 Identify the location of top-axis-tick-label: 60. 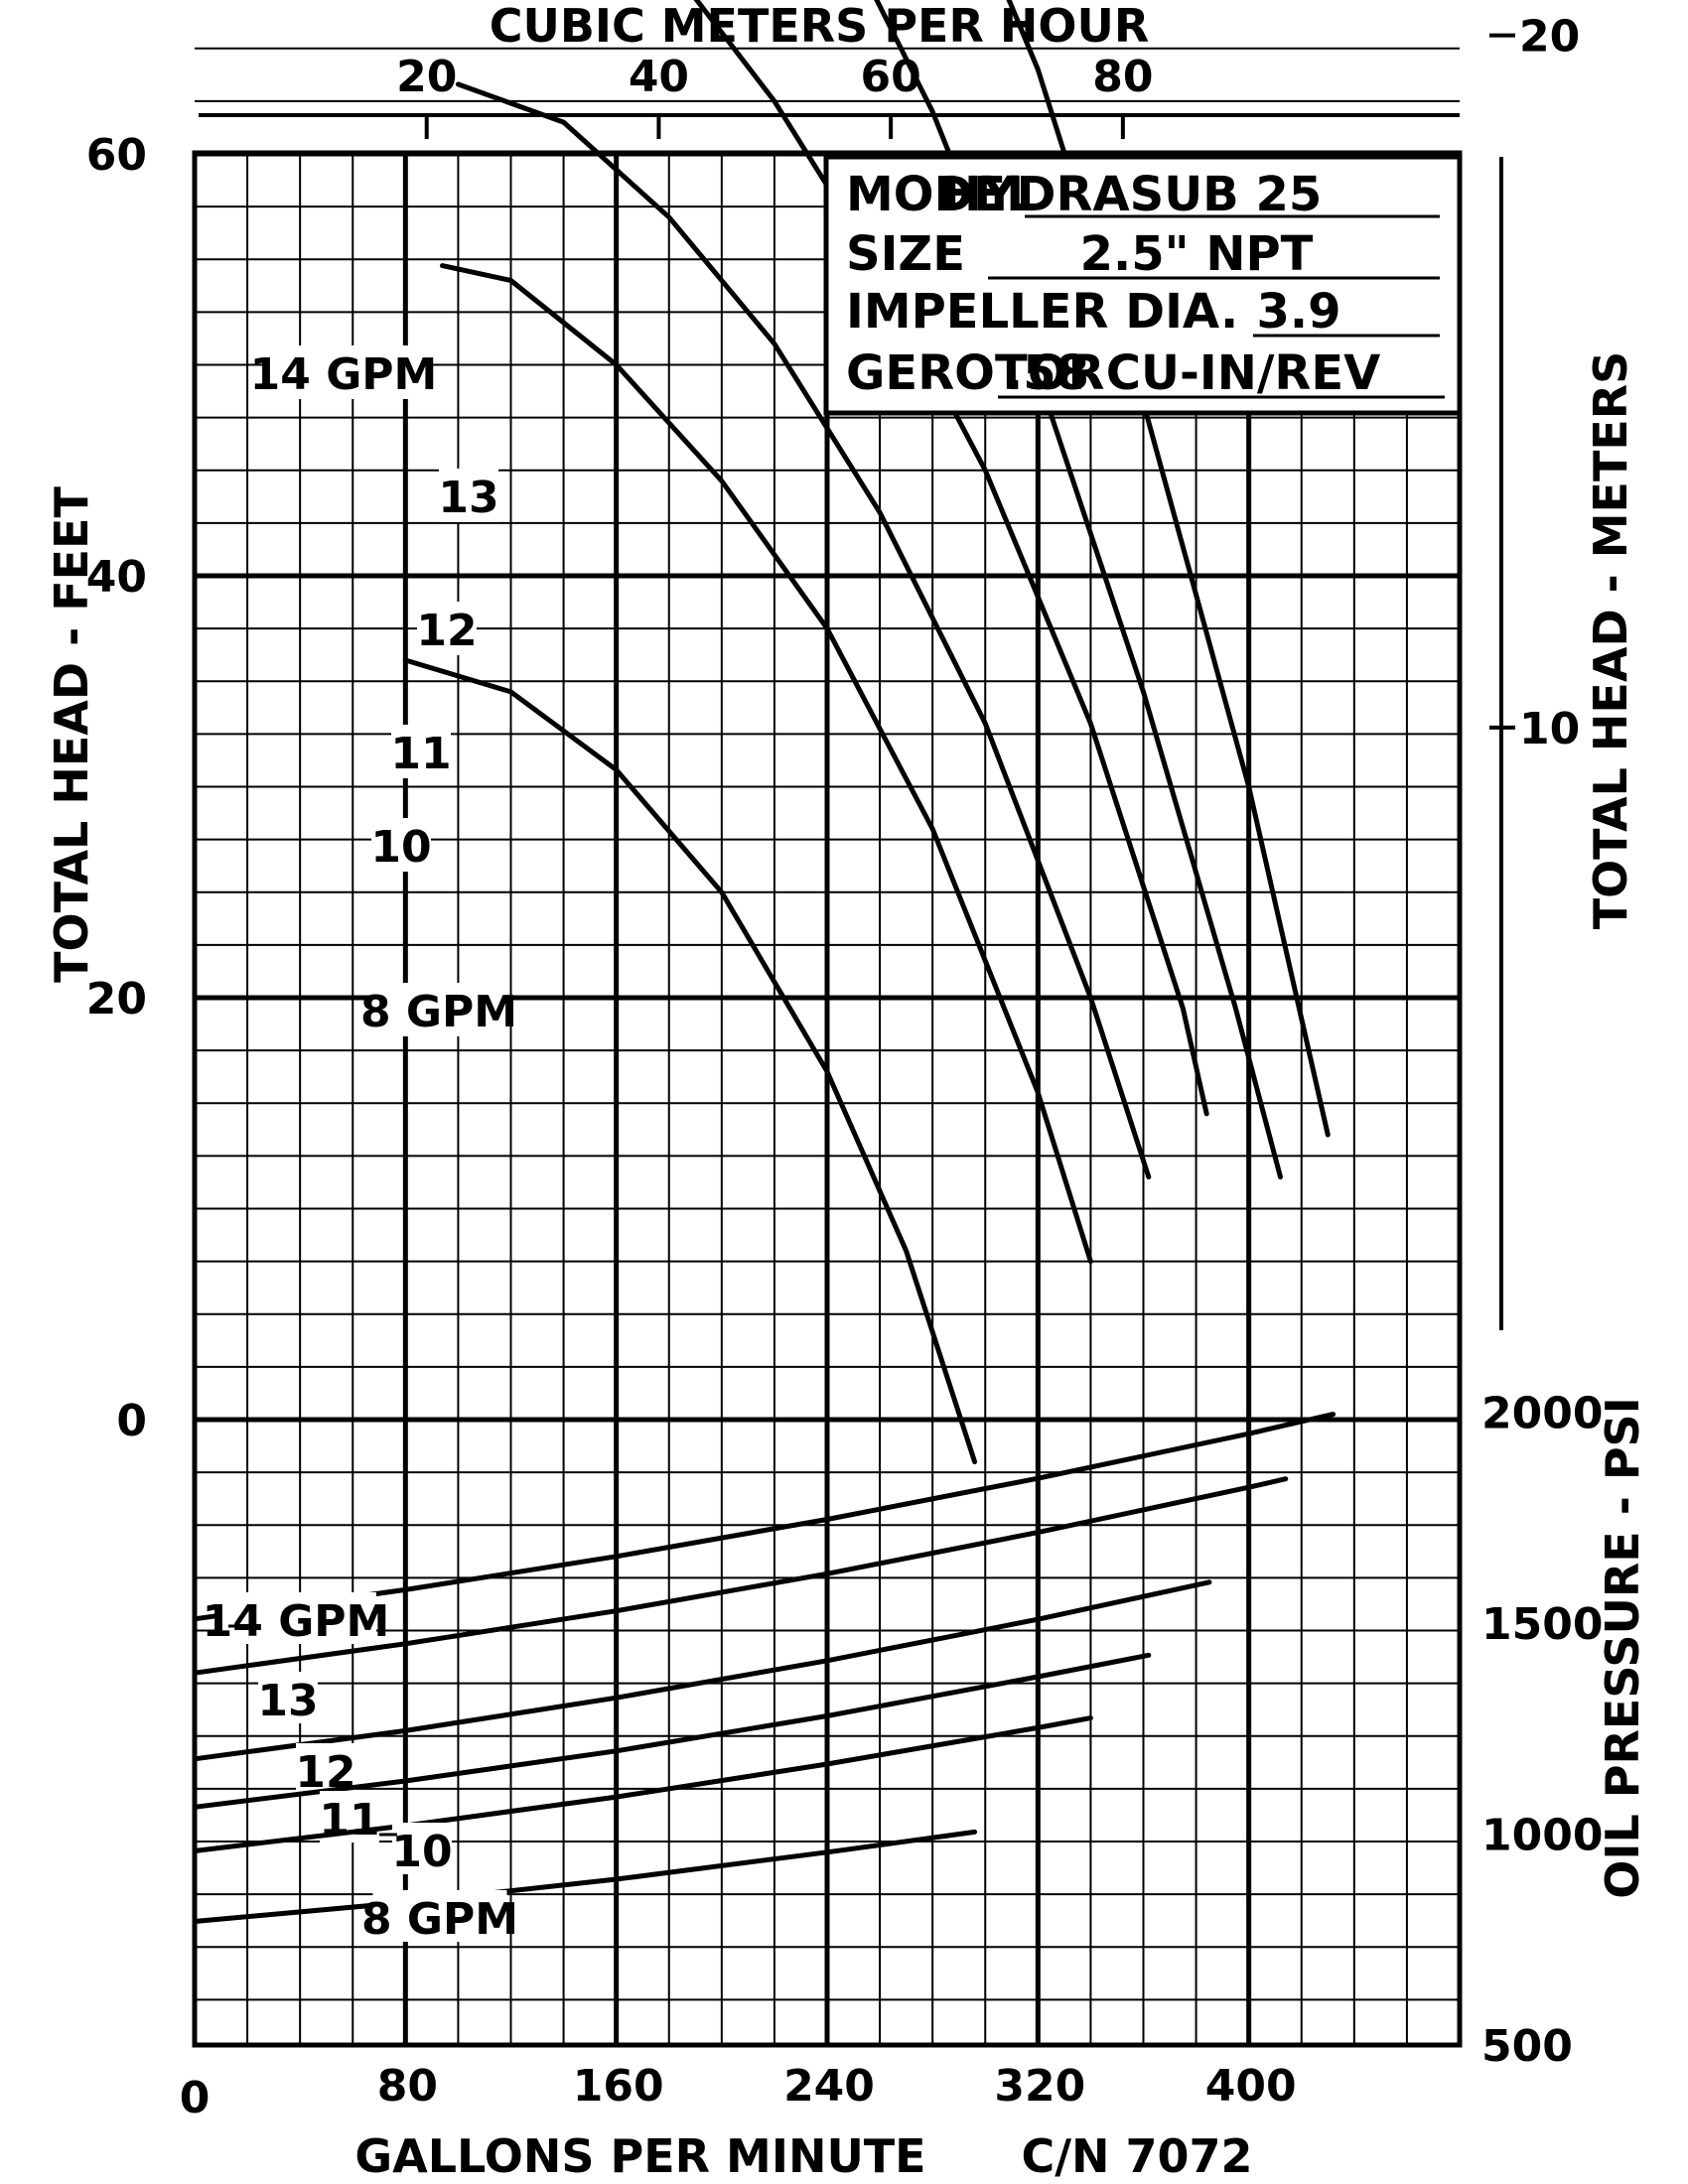
(891, 77).